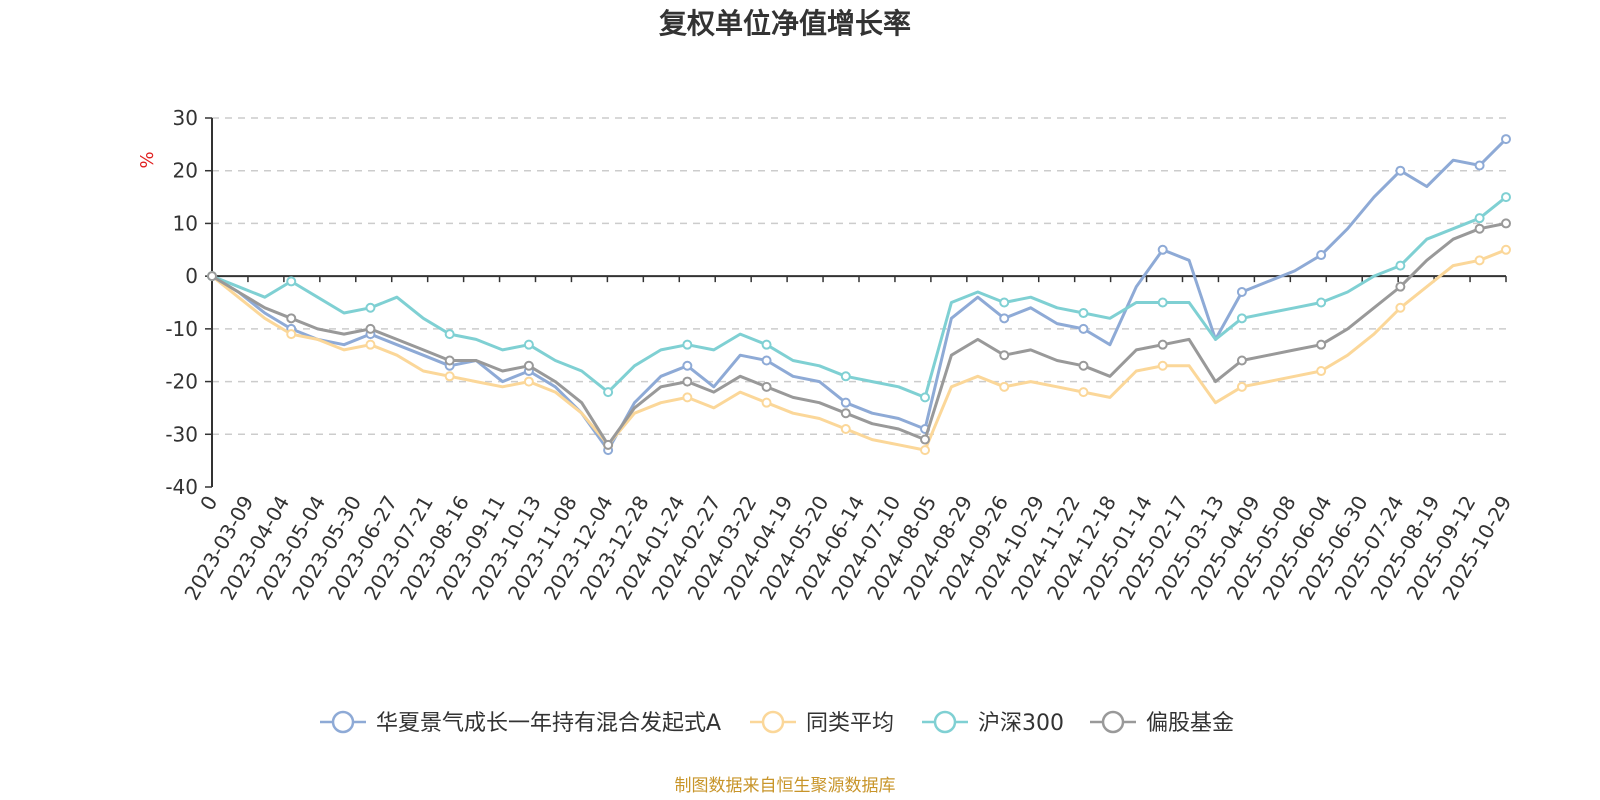  I want to click on legend-item: 偏股基金, so click(1162, 723).